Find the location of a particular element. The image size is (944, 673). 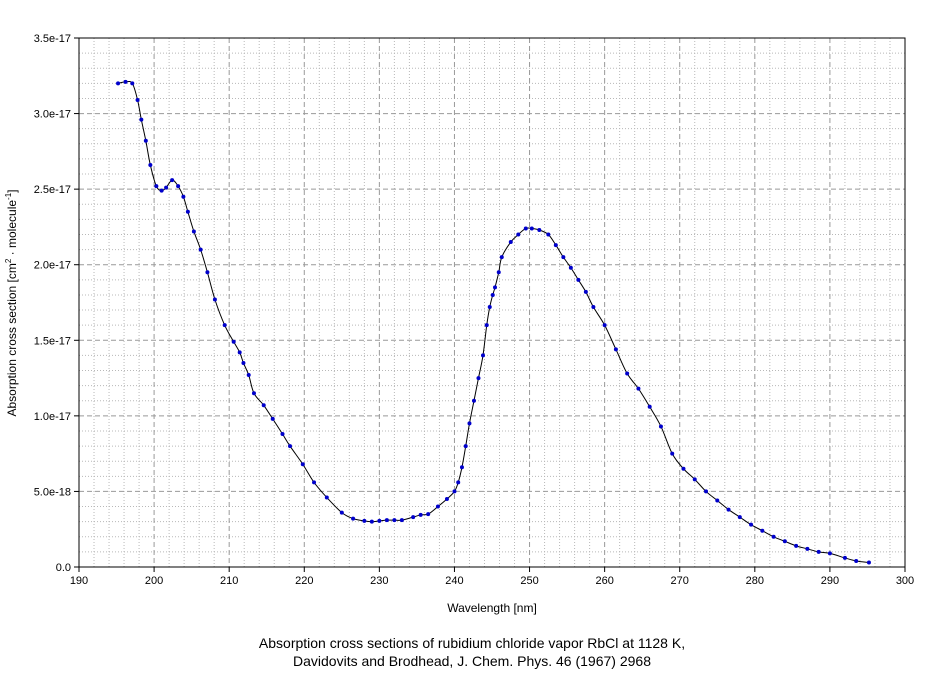

x-tick-label: 300 is located at coordinates (905, 581).